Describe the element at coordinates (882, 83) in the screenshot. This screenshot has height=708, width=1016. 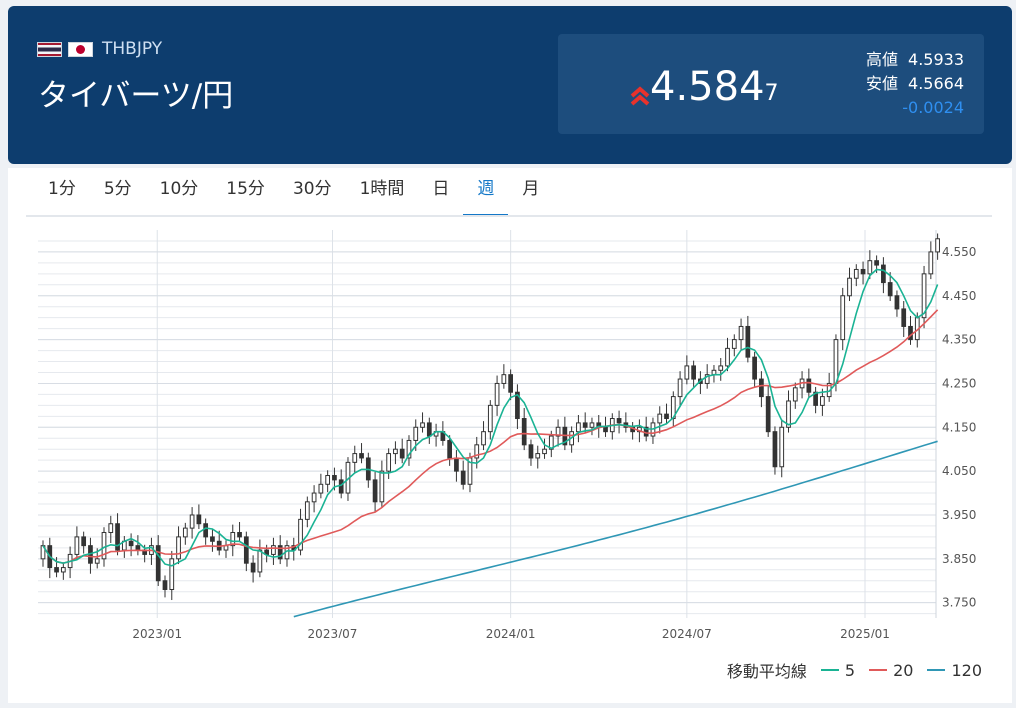
I see `low-label: 安値` at that location.